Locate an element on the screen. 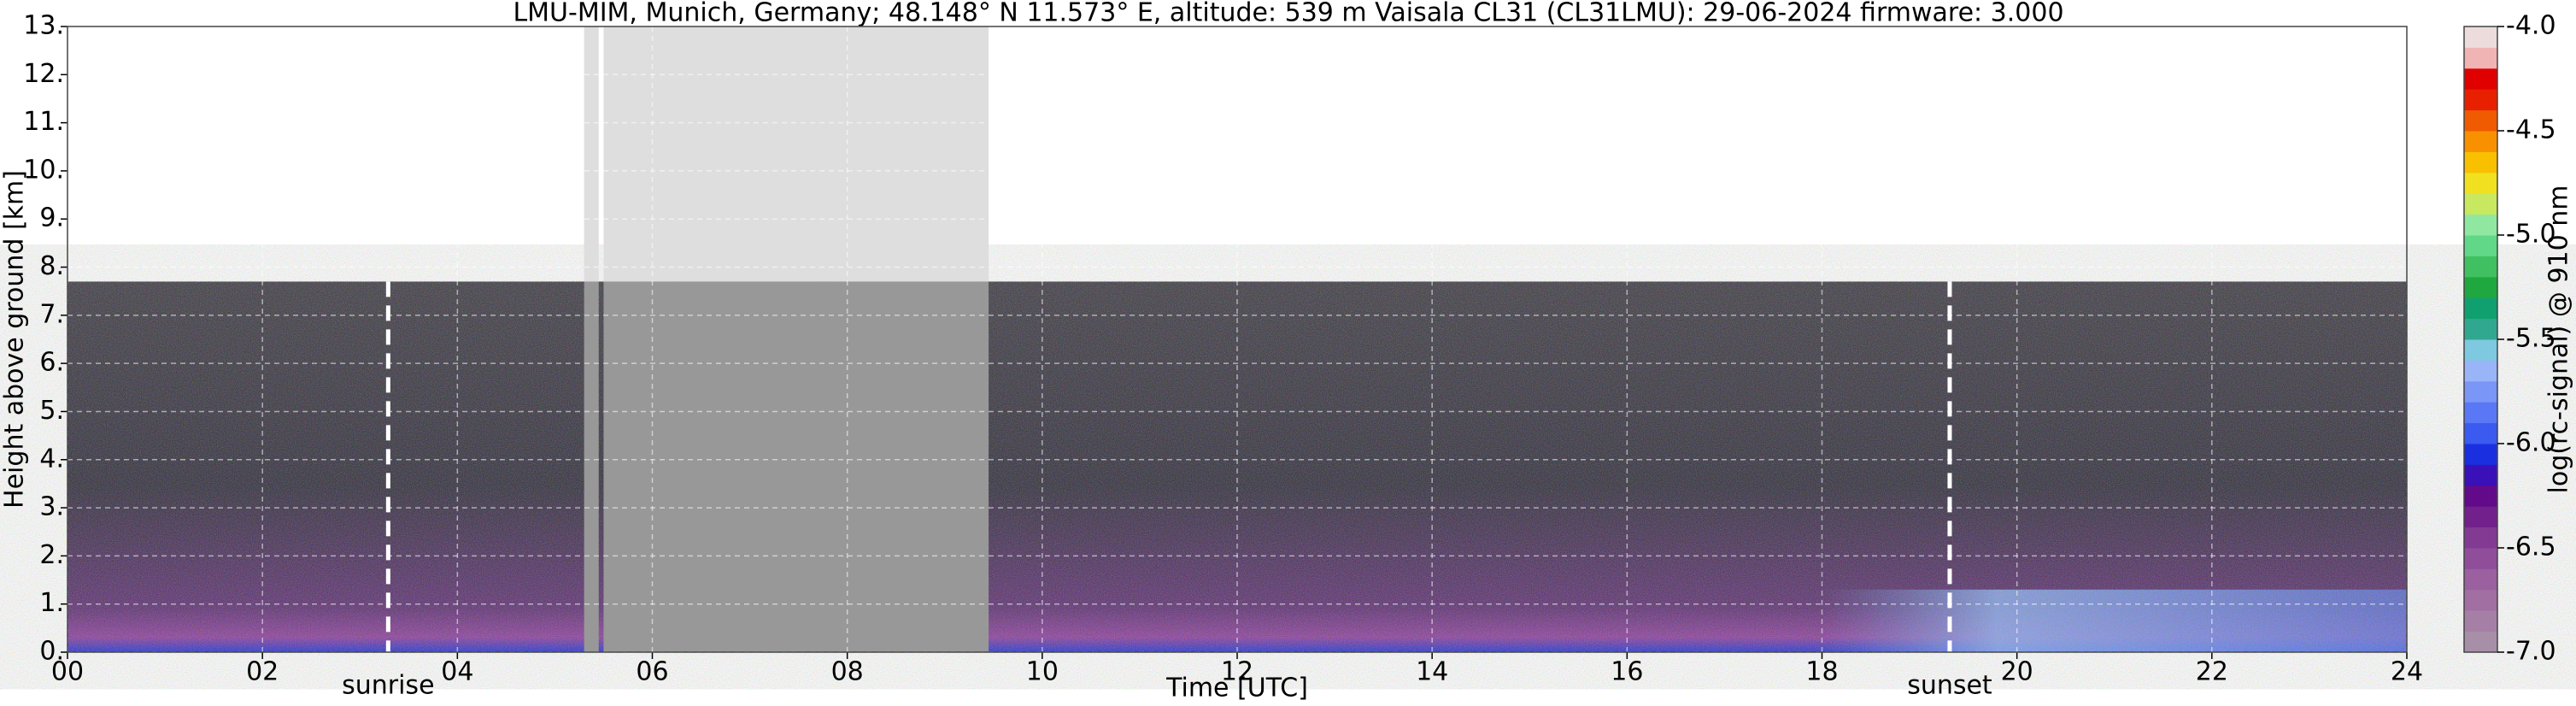  x-tick-label: 06 is located at coordinates (652, 672).